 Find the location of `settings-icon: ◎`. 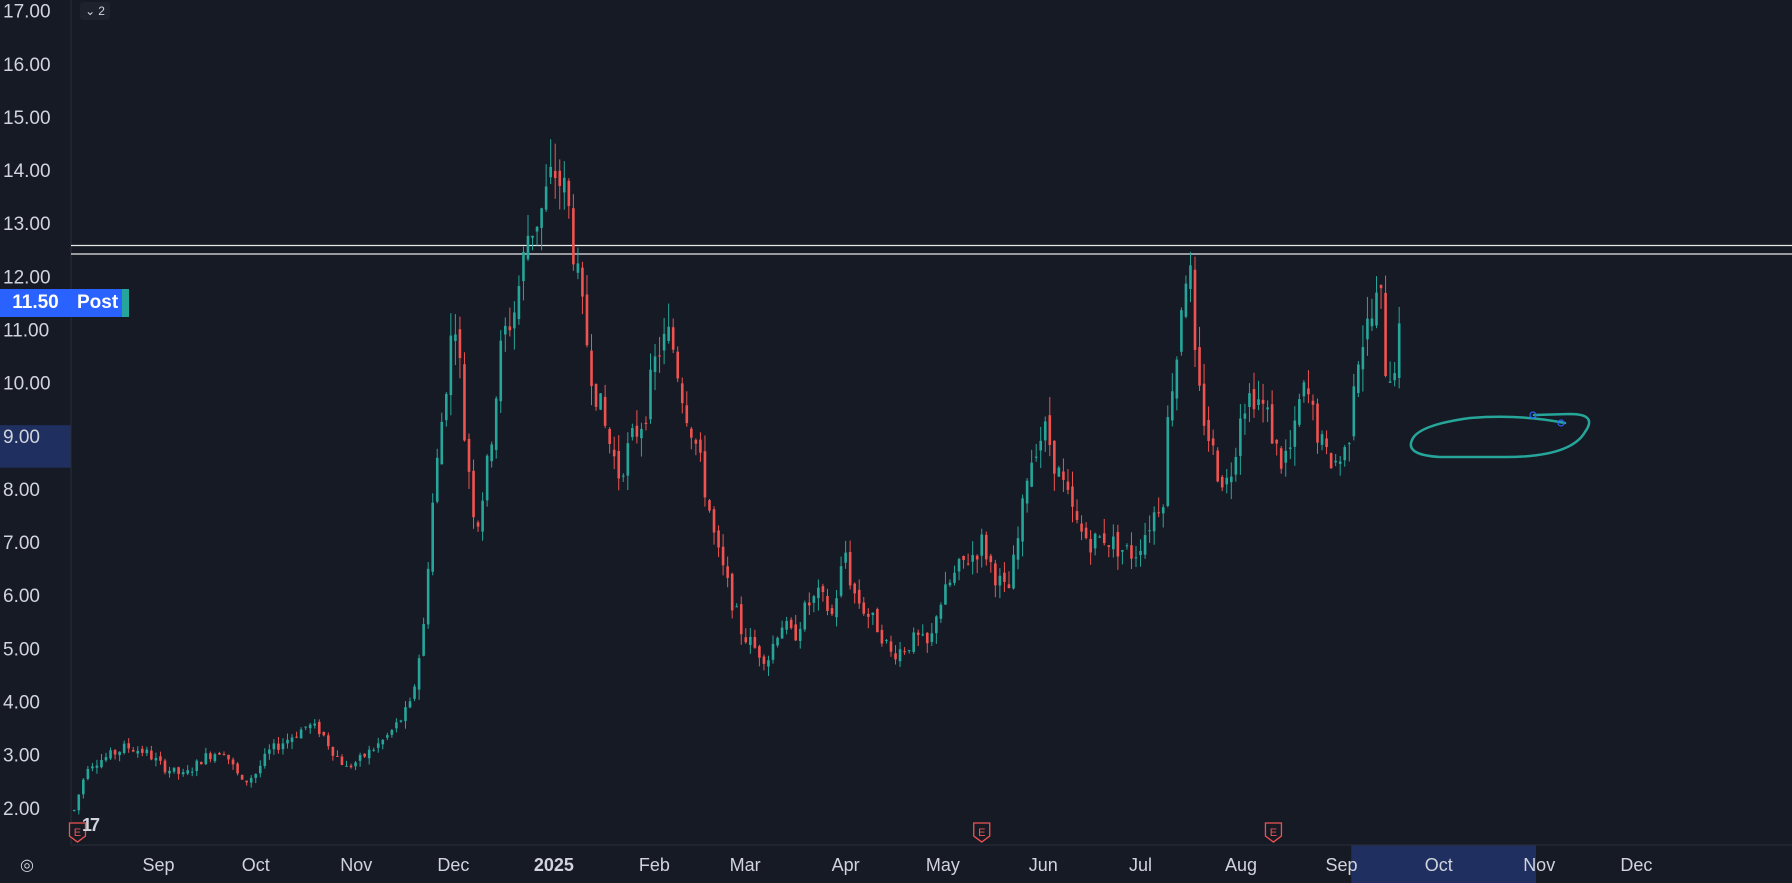

settings-icon: ◎ is located at coordinates (27, 865).